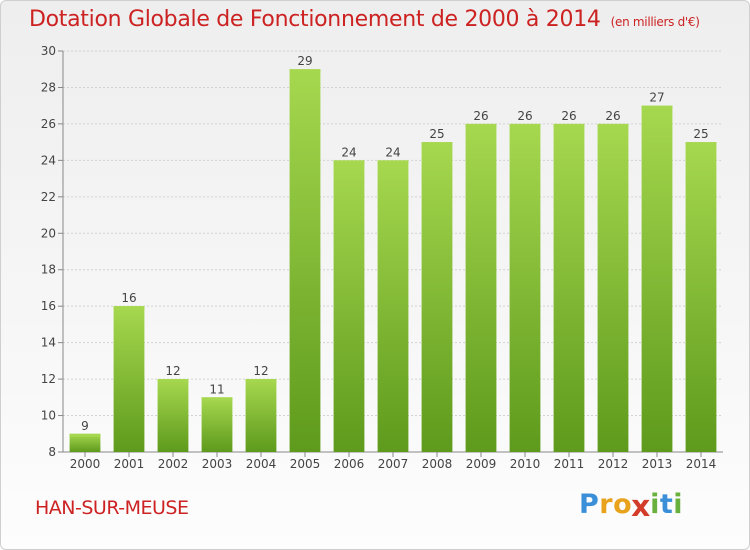 This screenshot has width=750, height=550. What do you see at coordinates (48, 306) in the screenshot?
I see `y-tick-label: 16` at bounding box center [48, 306].